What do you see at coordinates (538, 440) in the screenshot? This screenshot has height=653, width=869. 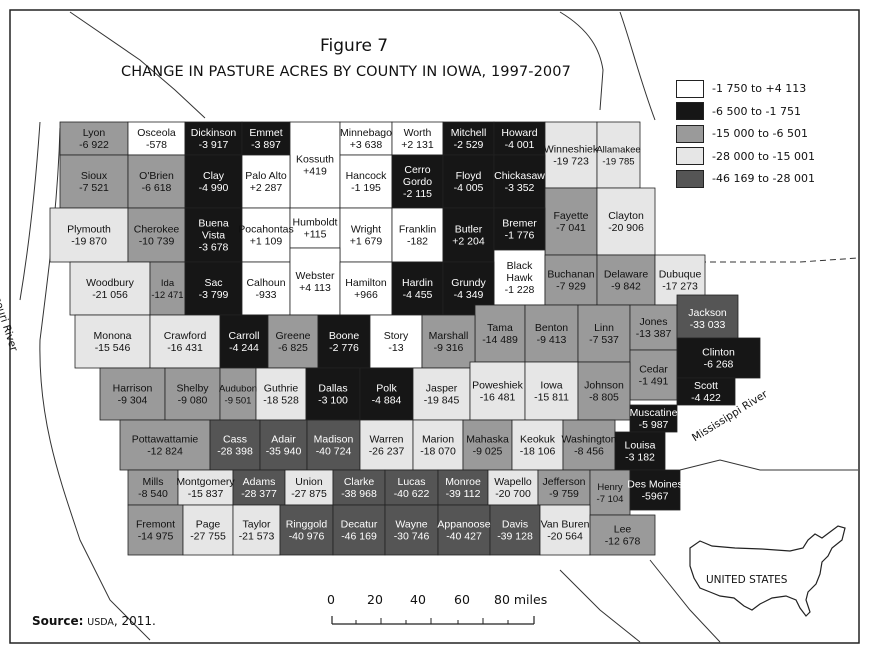 I see `county-name-keokuk: Keokuk` at bounding box center [538, 440].